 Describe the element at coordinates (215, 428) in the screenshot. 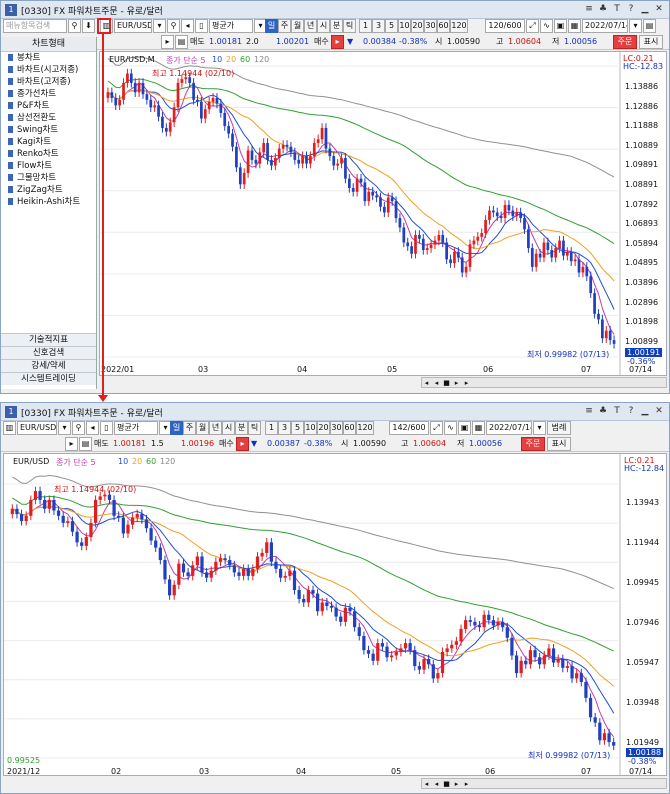

I see `period-year-button: 년` at that location.